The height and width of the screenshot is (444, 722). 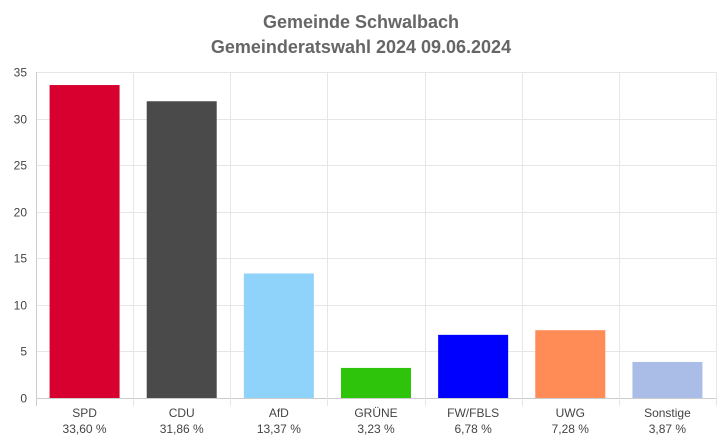 What do you see at coordinates (21, 166) in the screenshot?
I see `y-tick-label: 25` at bounding box center [21, 166].